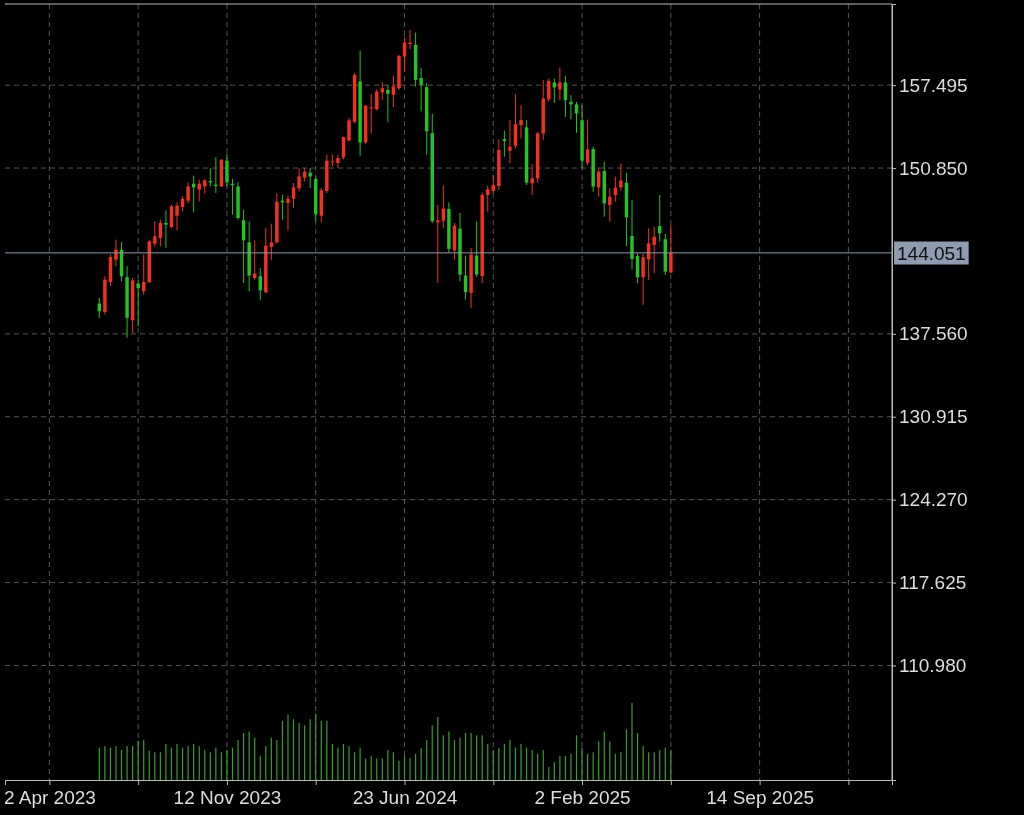 This screenshot has width=1024, height=815. What do you see at coordinates (227, 798) in the screenshot?
I see `x-tick-label: 12 Nov 2023` at bounding box center [227, 798].